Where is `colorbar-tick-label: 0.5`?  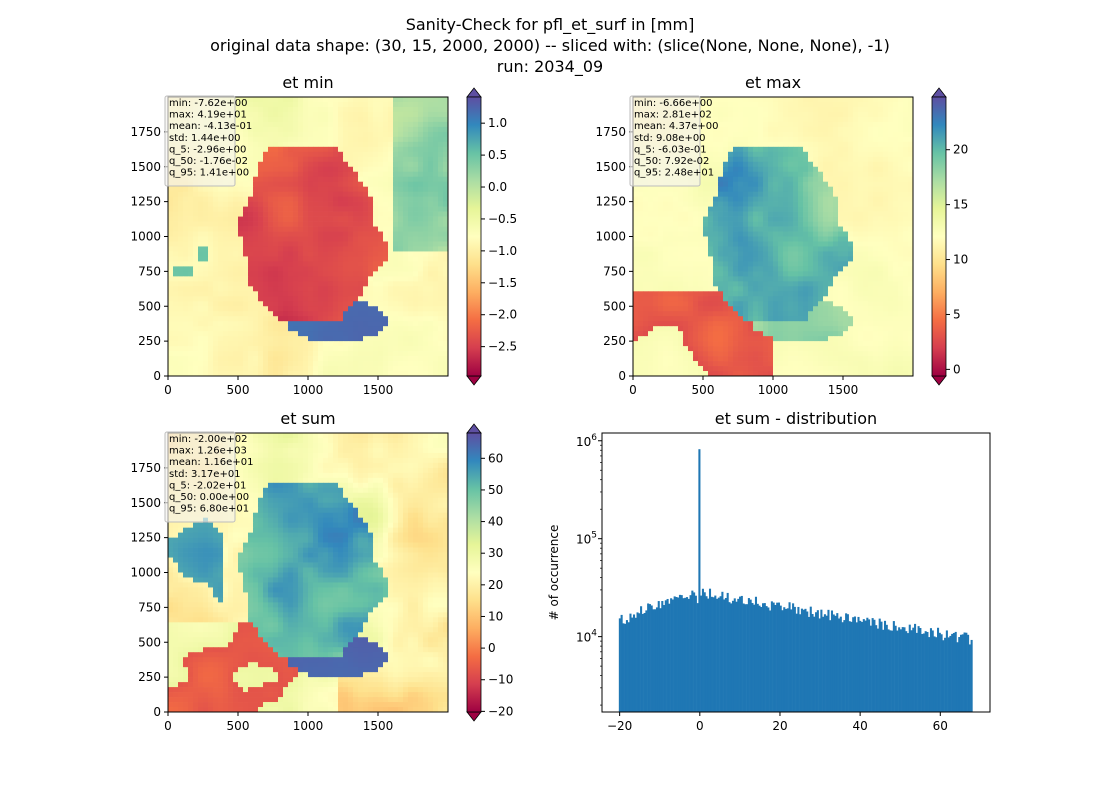 colorbar-tick-label: 0.5 is located at coordinates (497, 155).